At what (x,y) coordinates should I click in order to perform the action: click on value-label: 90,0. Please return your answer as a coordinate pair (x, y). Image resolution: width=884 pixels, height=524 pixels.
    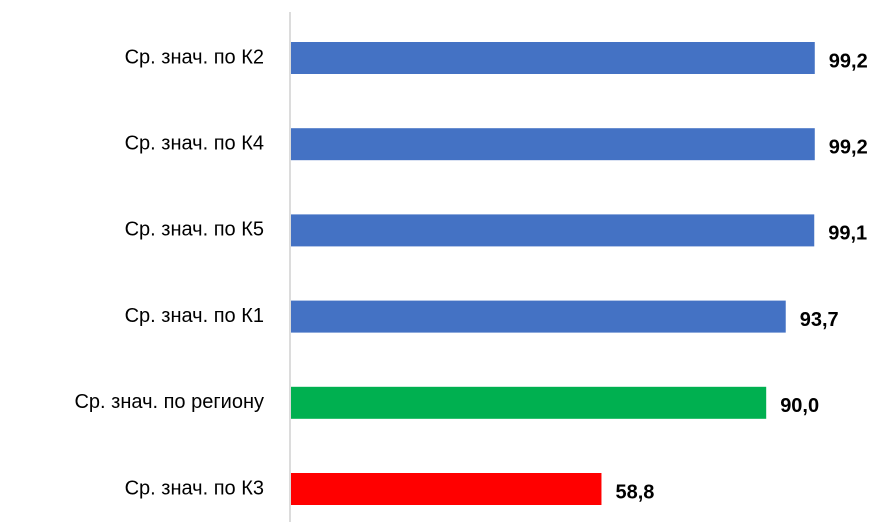
    Looking at the image, I should click on (799, 406).